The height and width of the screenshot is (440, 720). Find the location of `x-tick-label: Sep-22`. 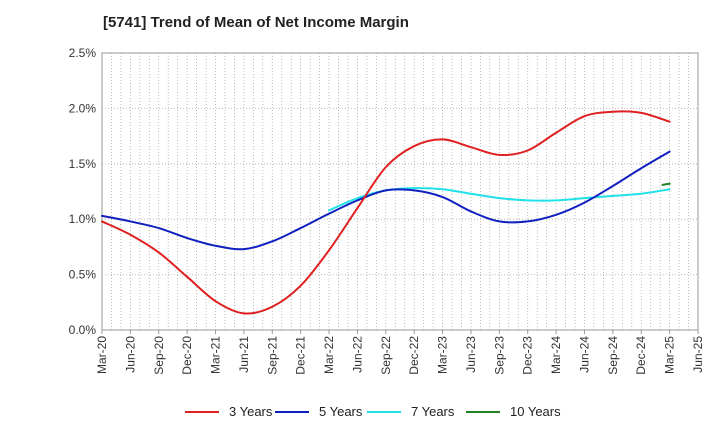

x-tick-label: Sep-22 is located at coordinates (386, 355).